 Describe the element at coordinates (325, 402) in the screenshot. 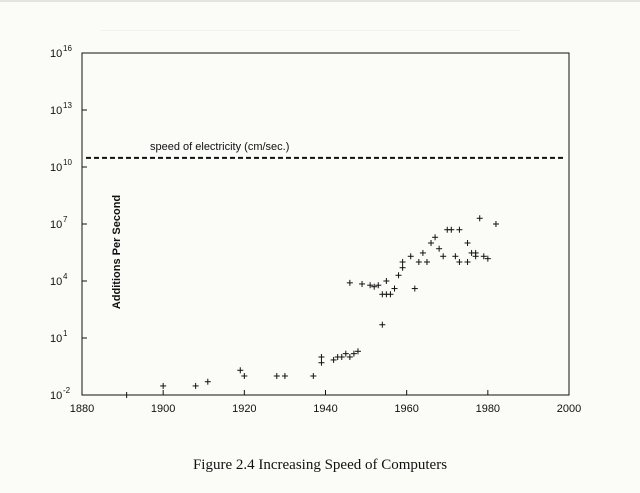

I see `x-axis-ticks: 1880 1900 1920 1940 1960 1980 2000` at that location.